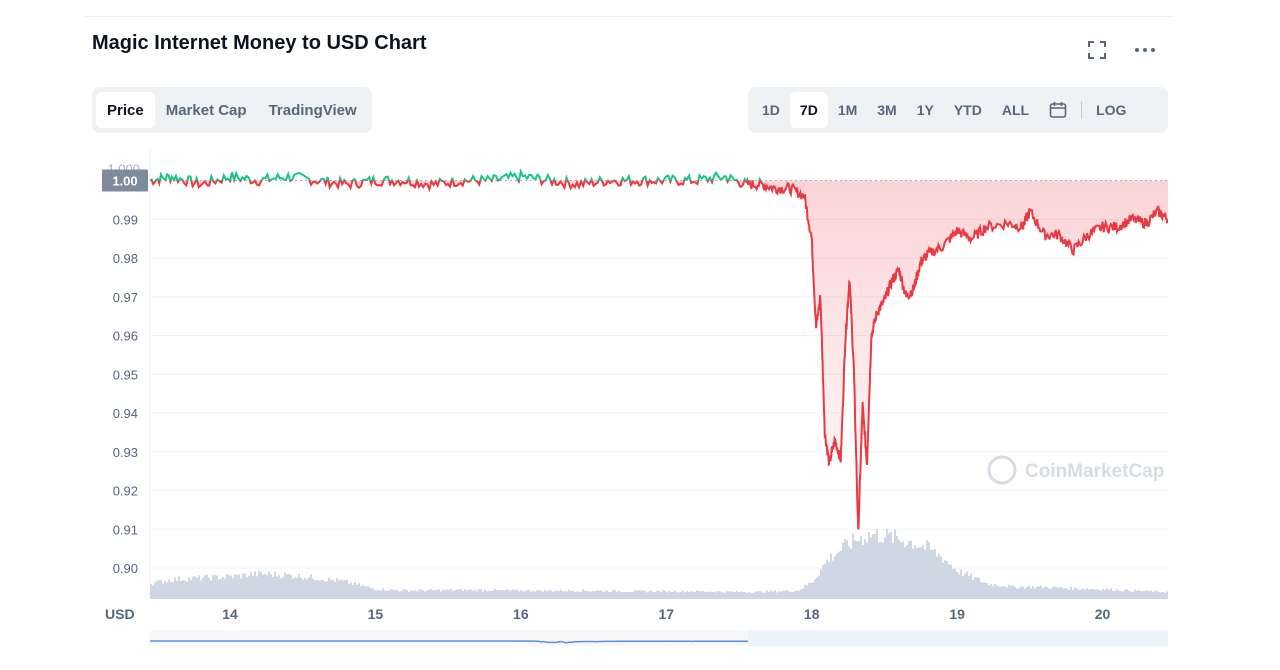 The width and height of the screenshot is (1280, 670). I want to click on chart-type-tabs: Price Market Cap TradingView, so click(232, 110).